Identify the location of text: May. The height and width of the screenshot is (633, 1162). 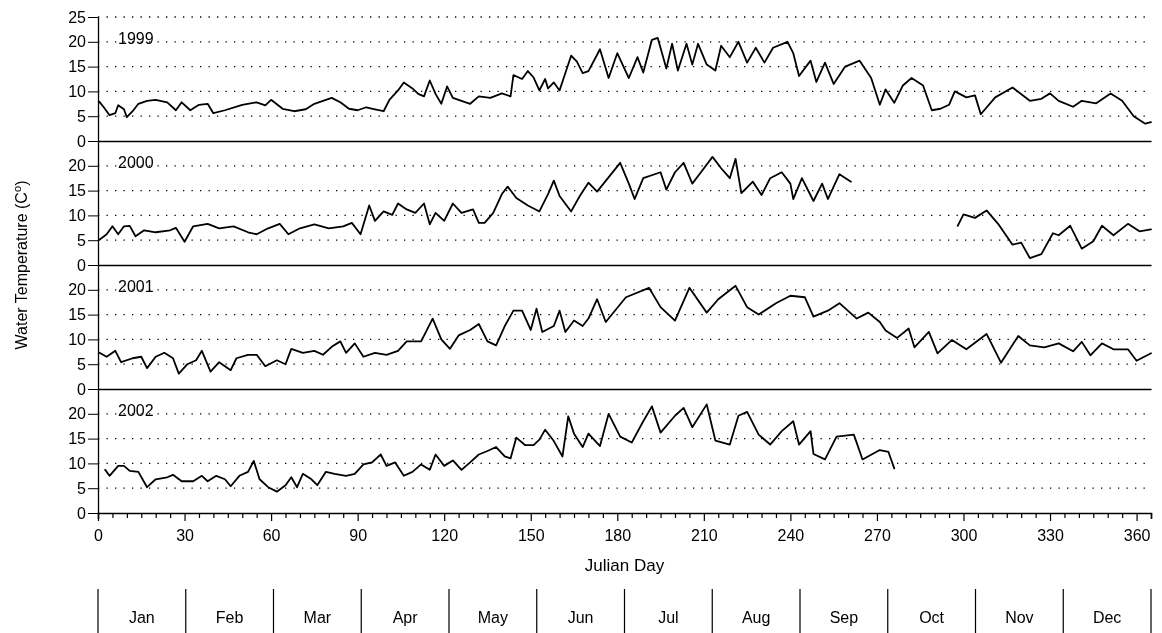
(492, 617).